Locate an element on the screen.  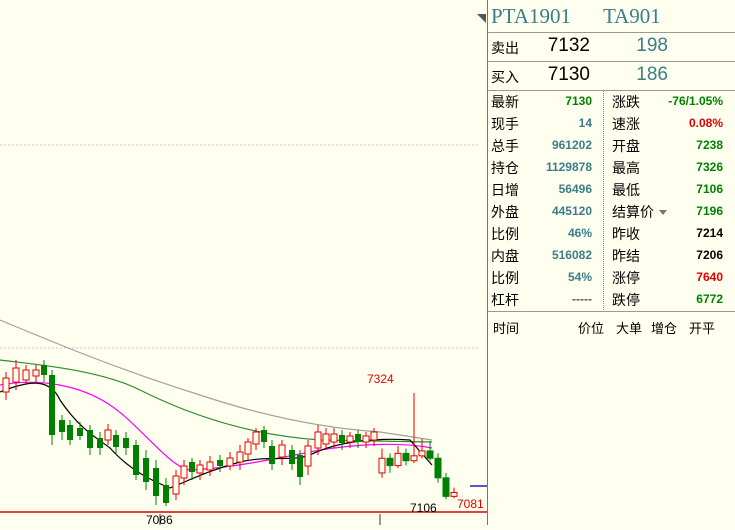
quote-label: 速涨 is located at coordinates (626, 124).